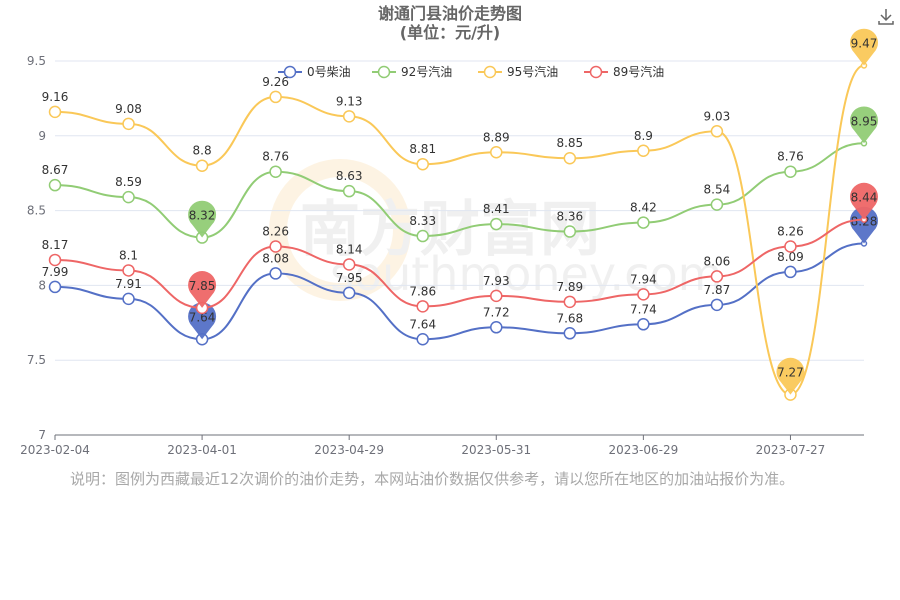 The image size is (900, 600). I want to click on min-pin: 7.85, so click(202, 289).